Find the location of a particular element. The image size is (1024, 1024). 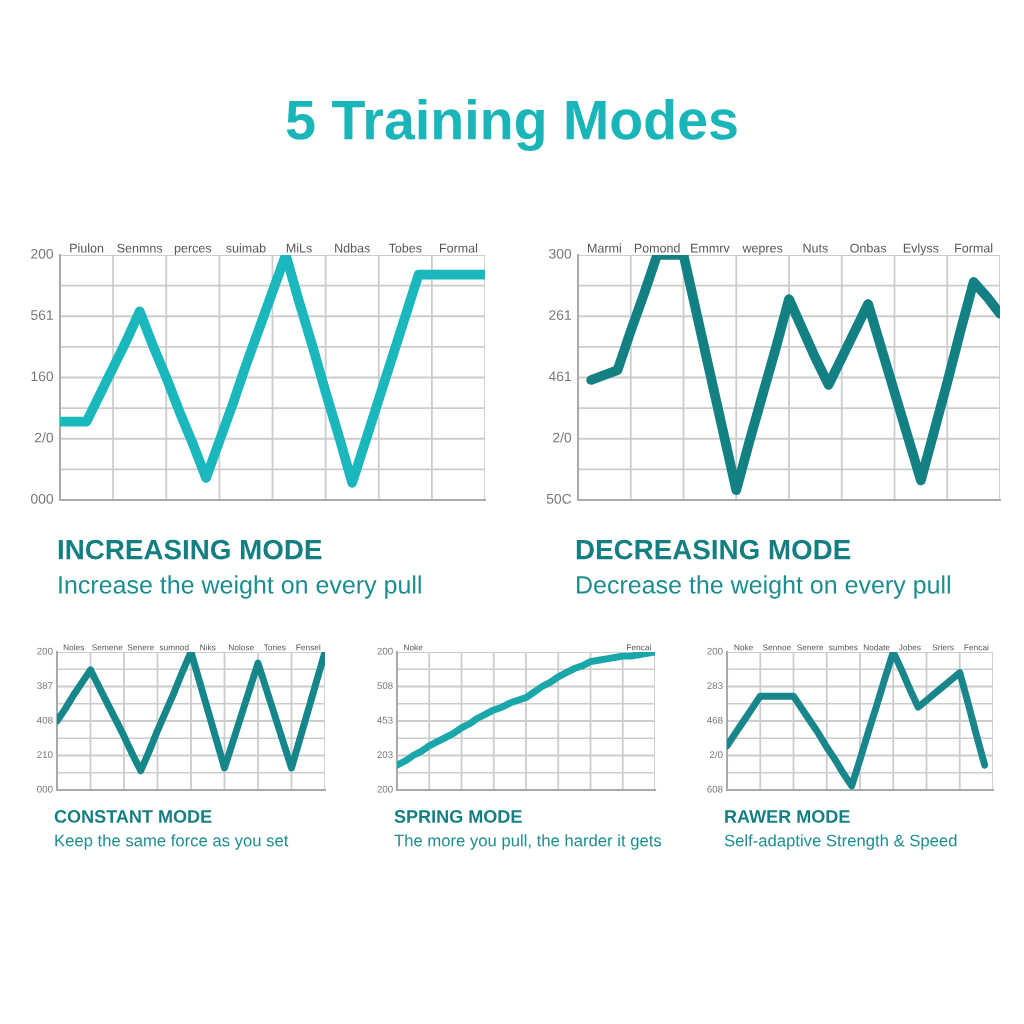

x-tick-label: Nuts is located at coordinates (815, 248).